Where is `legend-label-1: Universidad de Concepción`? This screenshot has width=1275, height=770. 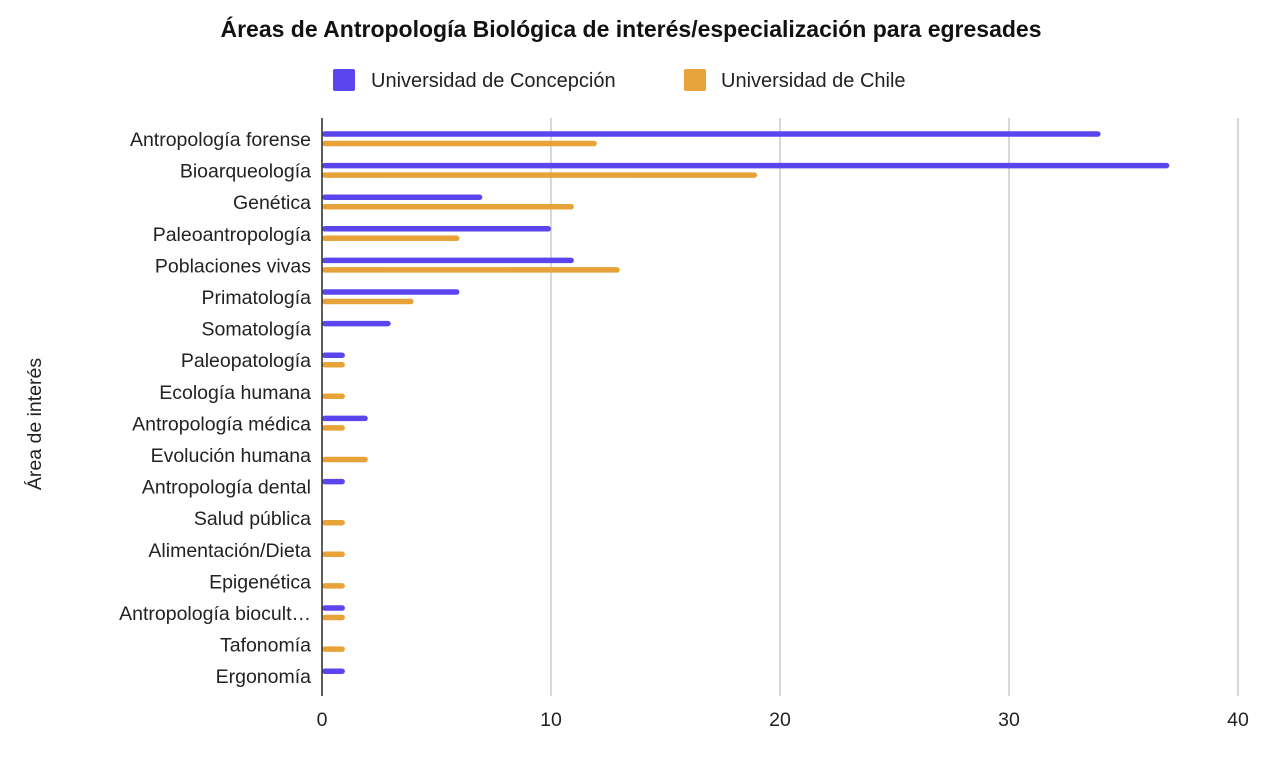
legend-label-1: Universidad de Concepción is located at coordinates (493, 81).